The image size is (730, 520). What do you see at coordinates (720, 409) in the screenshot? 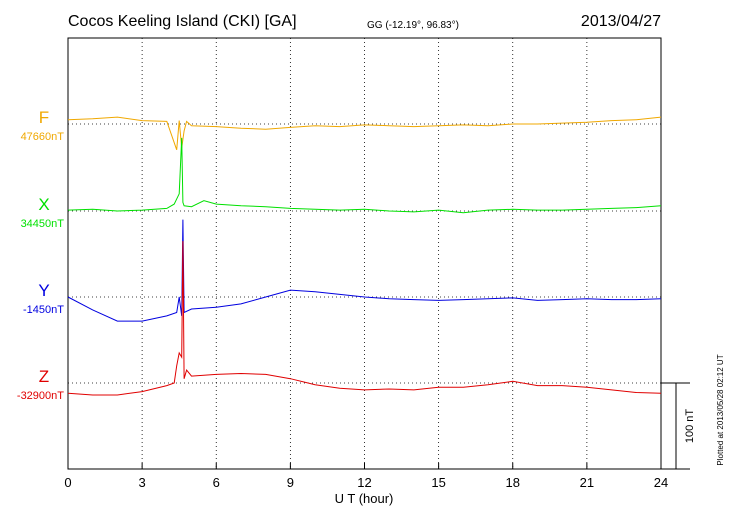
I see `plotted-timestamp: Plotted at 2013/05/28 02:12 UT` at bounding box center [720, 409].